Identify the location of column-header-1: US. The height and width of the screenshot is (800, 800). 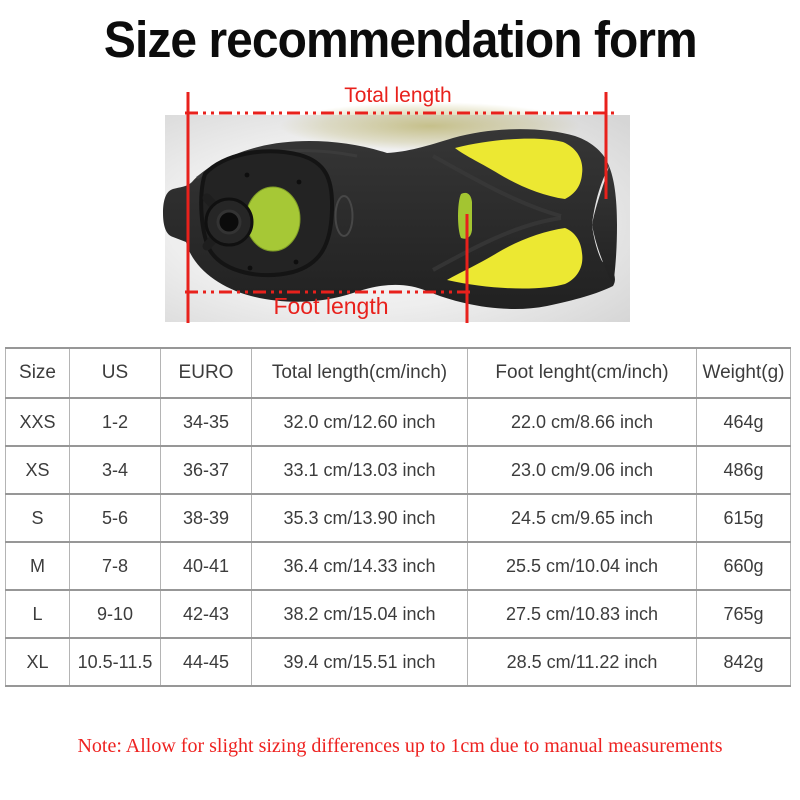
(115, 373).